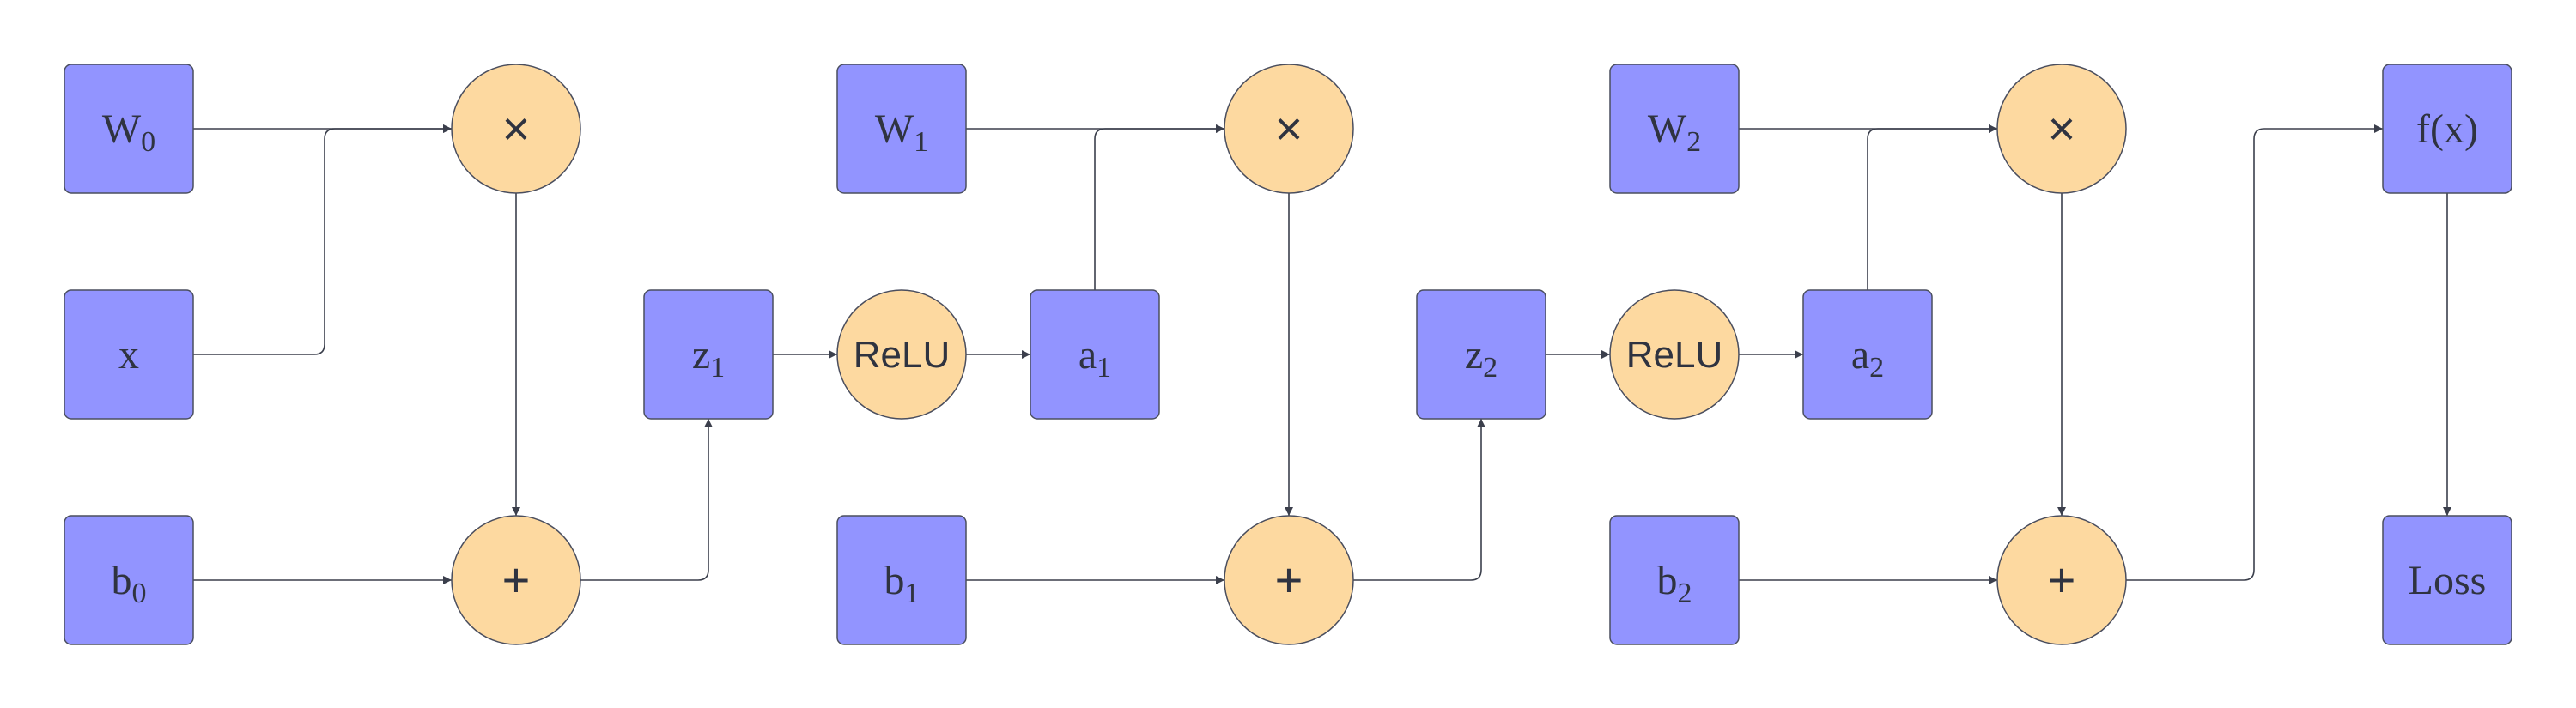 Image resolution: width=2576 pixels, height=708 pixels. I want to click on variable-label: z1, so click(708, 358).